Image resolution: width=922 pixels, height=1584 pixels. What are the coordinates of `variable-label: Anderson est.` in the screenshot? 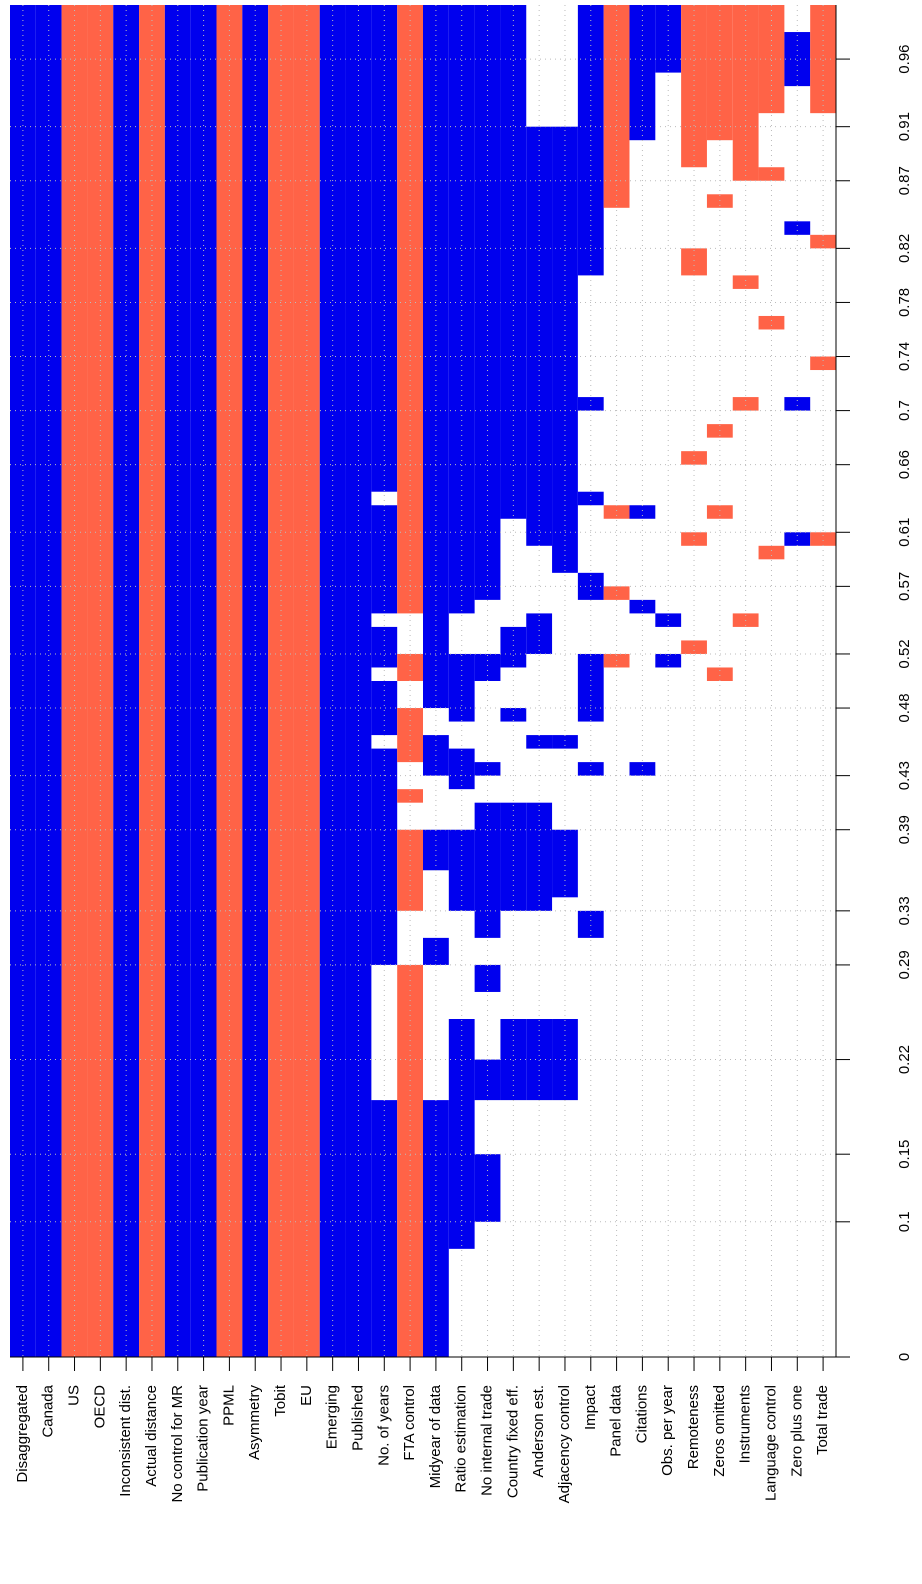 It's located at (538, 1431).